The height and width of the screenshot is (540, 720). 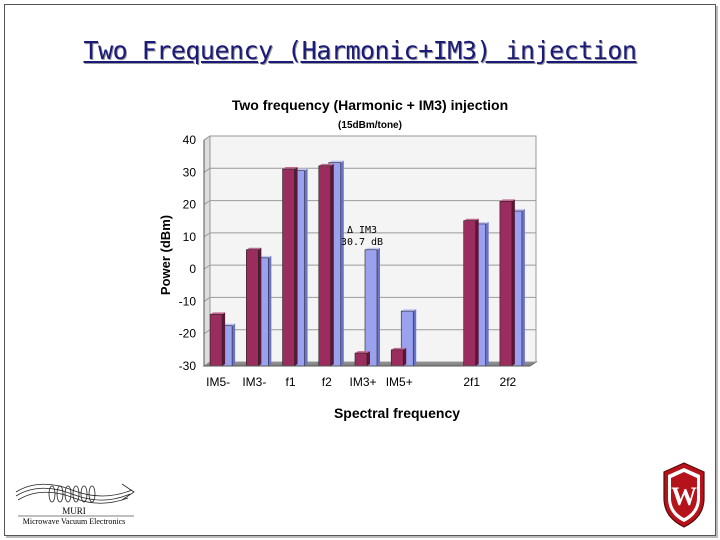 What do you see at coordinates (360, 50) in the screenshot?
I see `slide-title: Two Frequency (Harmonic+IM3) injection` at bounding box center [360, 50].